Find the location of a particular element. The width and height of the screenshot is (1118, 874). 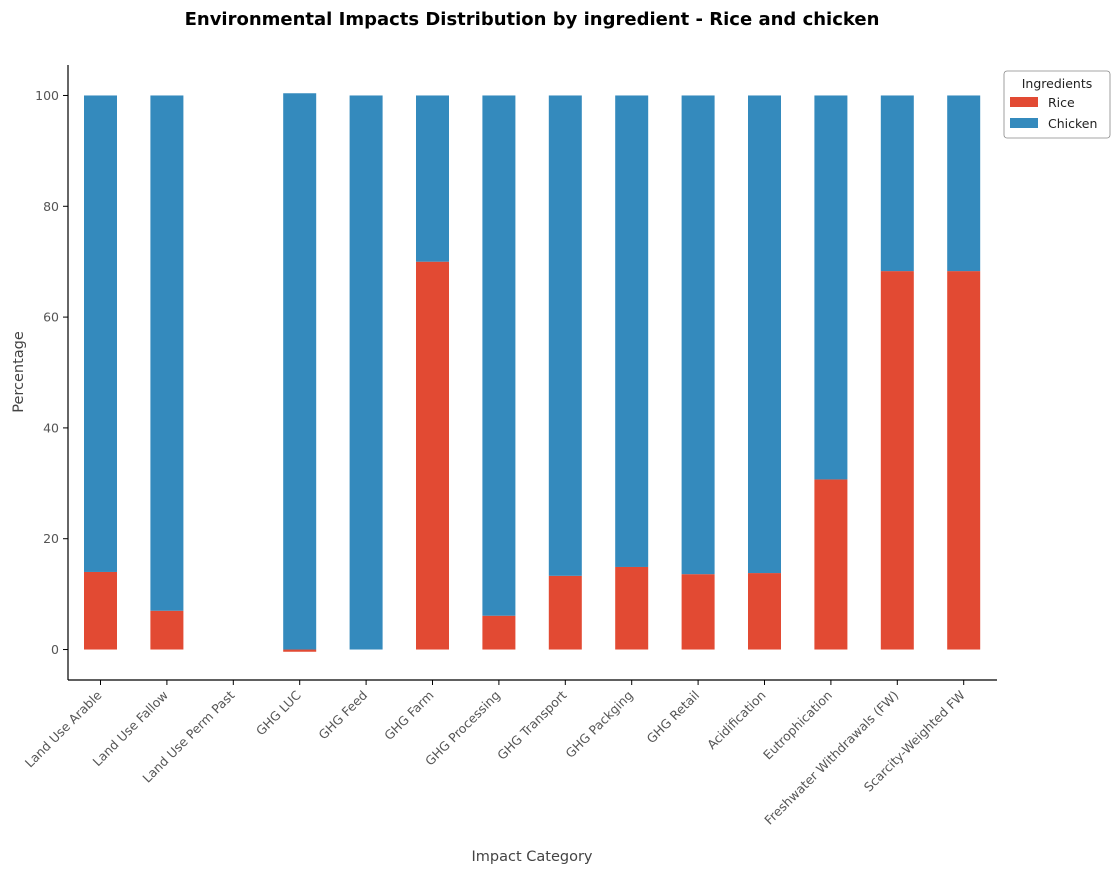

legend-title: Ingredients is located at coordinates (1057, 83).